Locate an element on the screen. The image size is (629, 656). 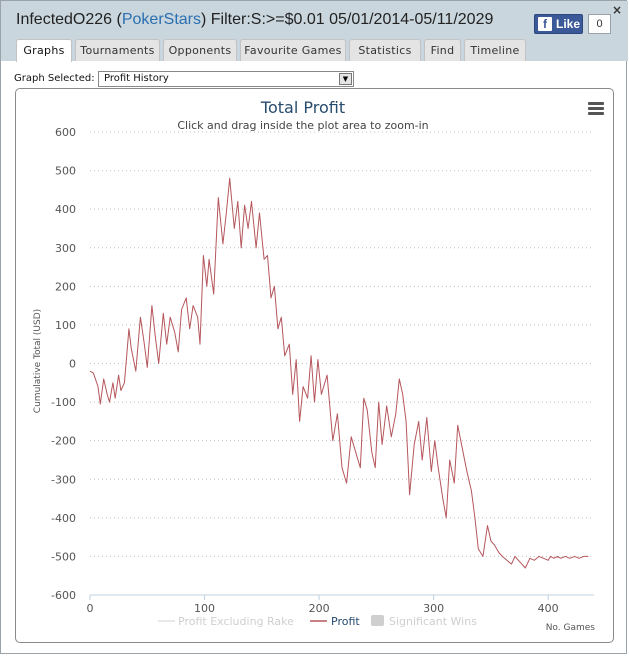
y-tick-label: 600 is located at coordinates (65, 132).